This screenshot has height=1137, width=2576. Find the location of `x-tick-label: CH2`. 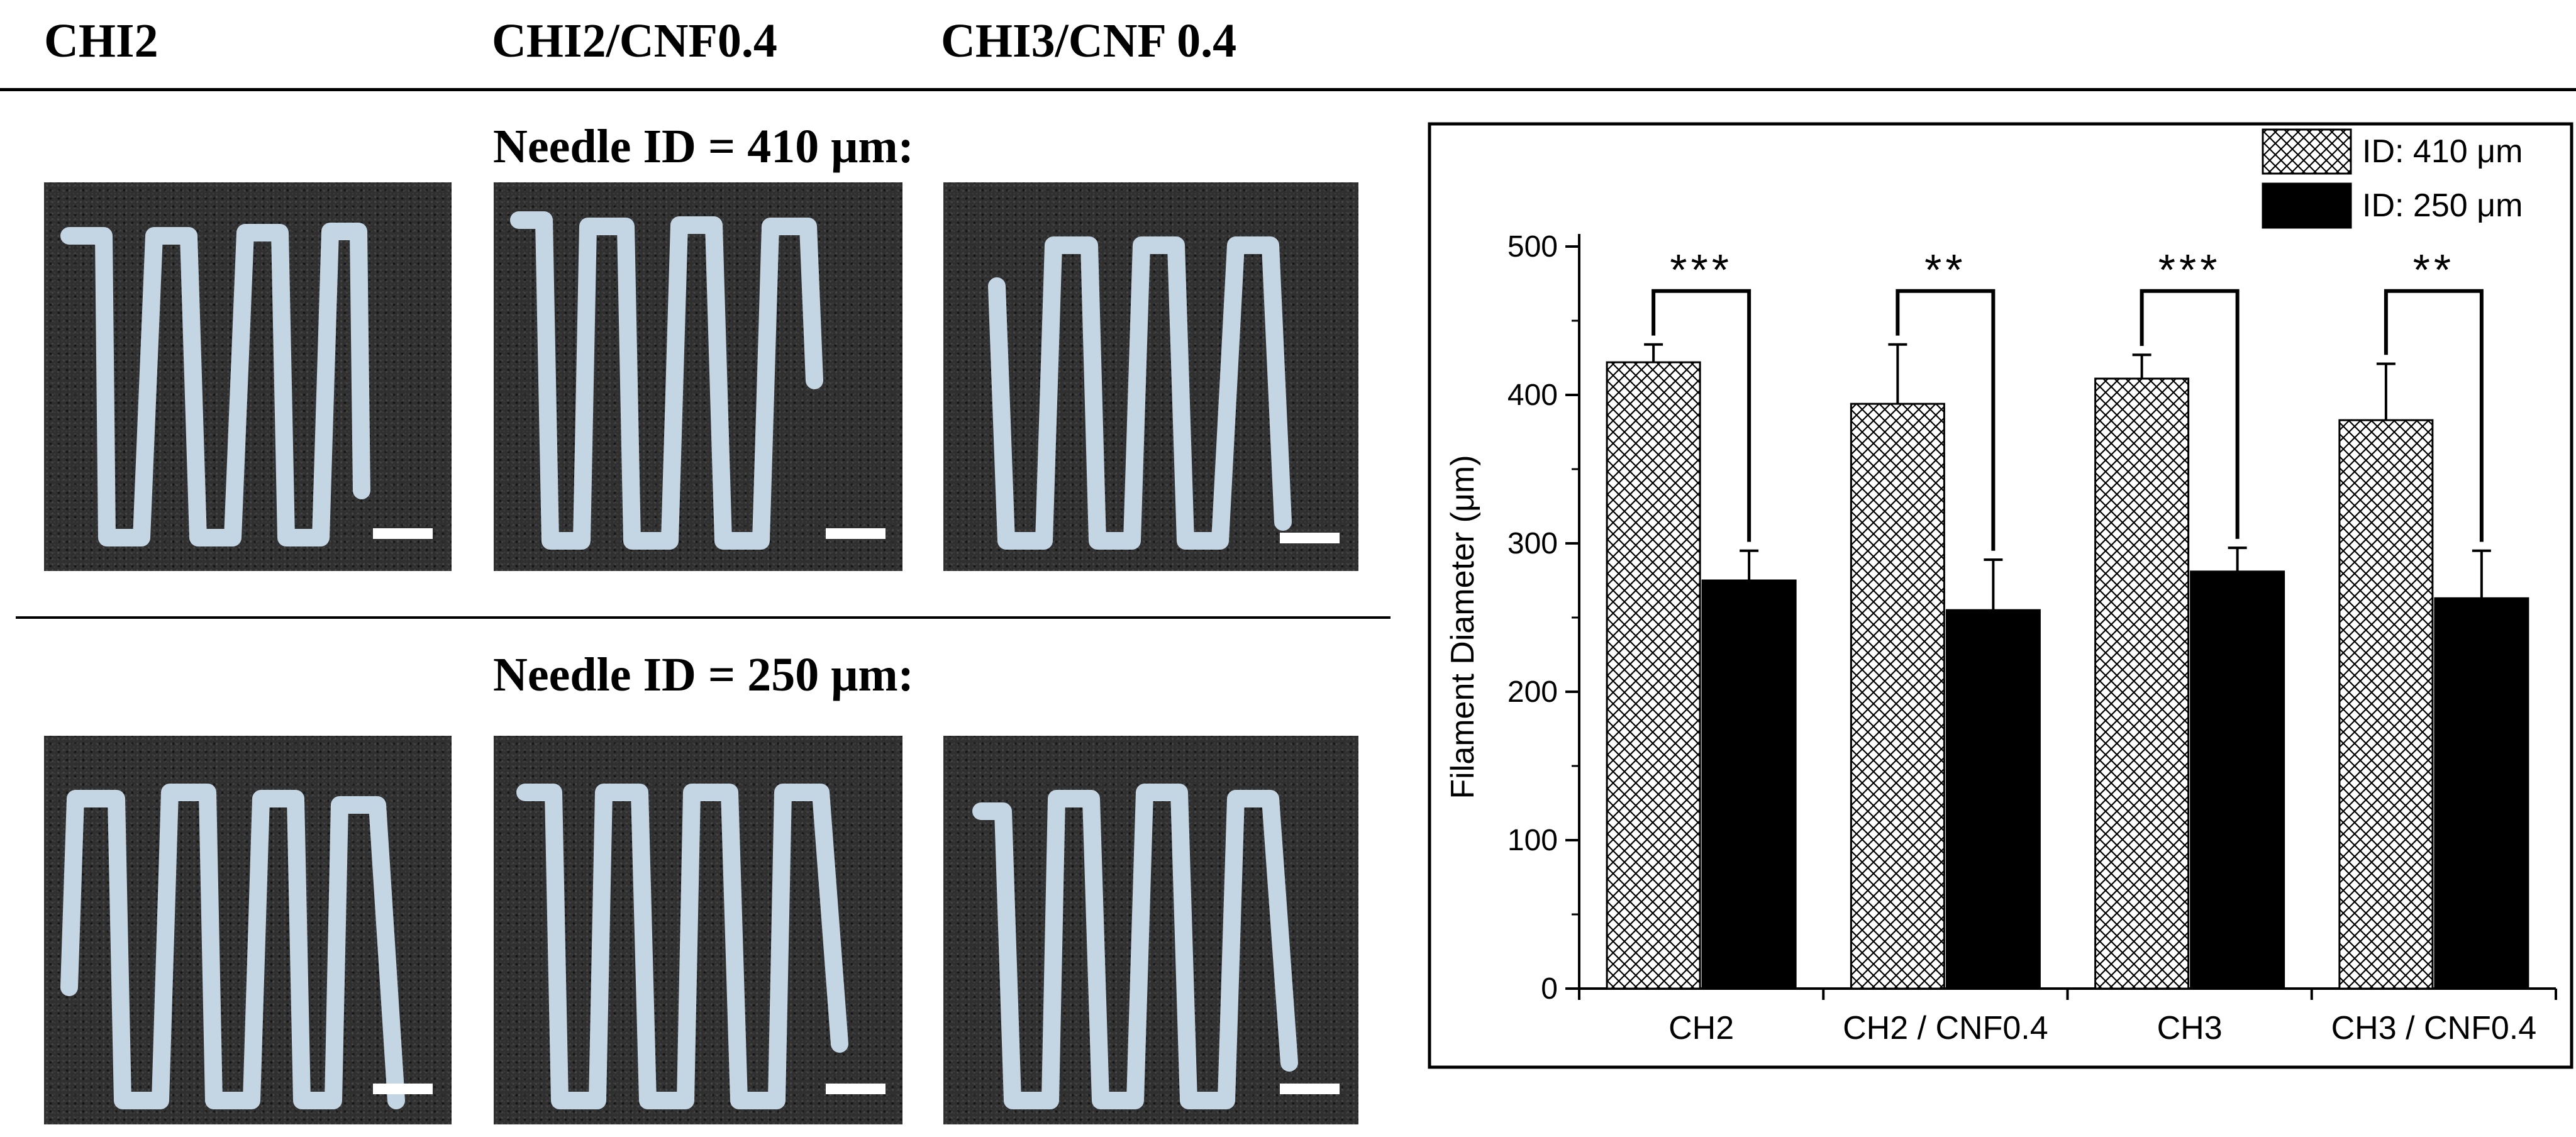

x-tick-label: CH2 is located at coordinates (1701, 1028).